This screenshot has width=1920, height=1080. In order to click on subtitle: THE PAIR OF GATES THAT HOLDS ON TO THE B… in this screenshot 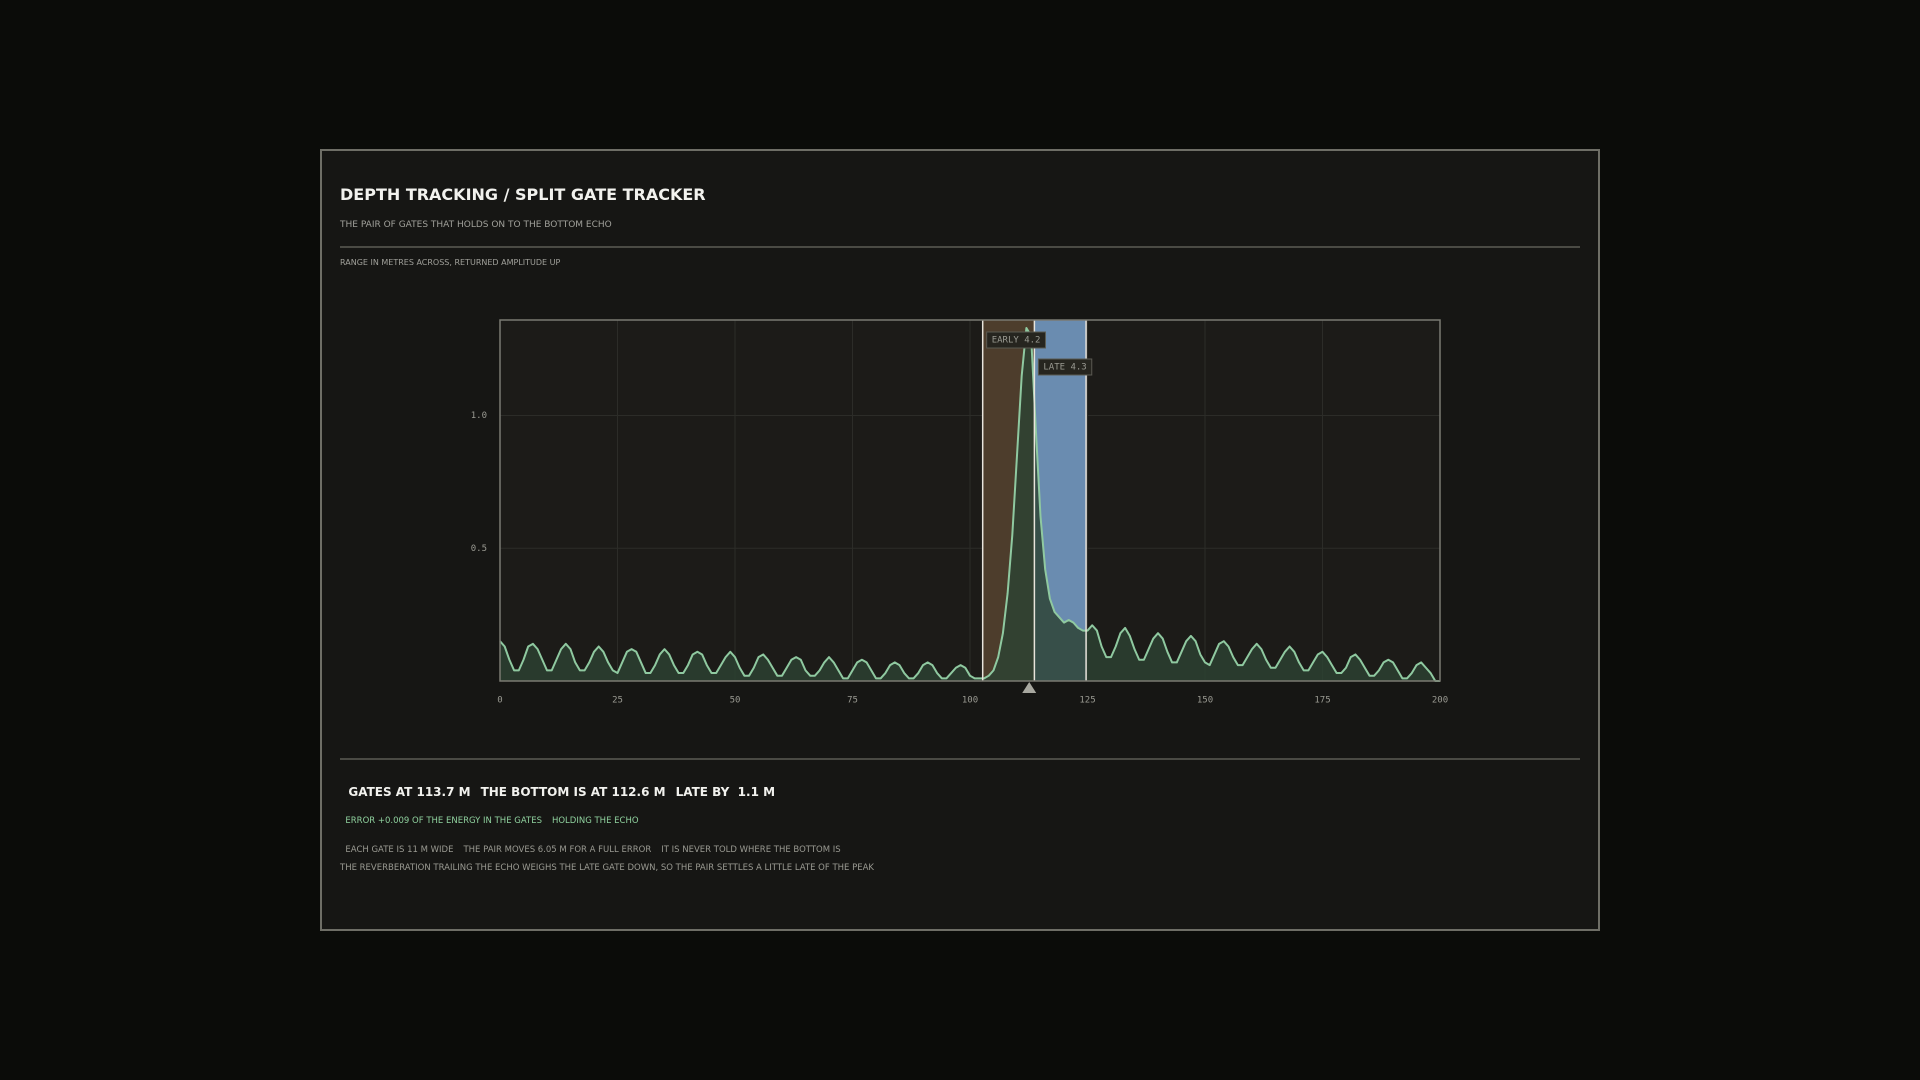, I will do `click(476, 225)`.